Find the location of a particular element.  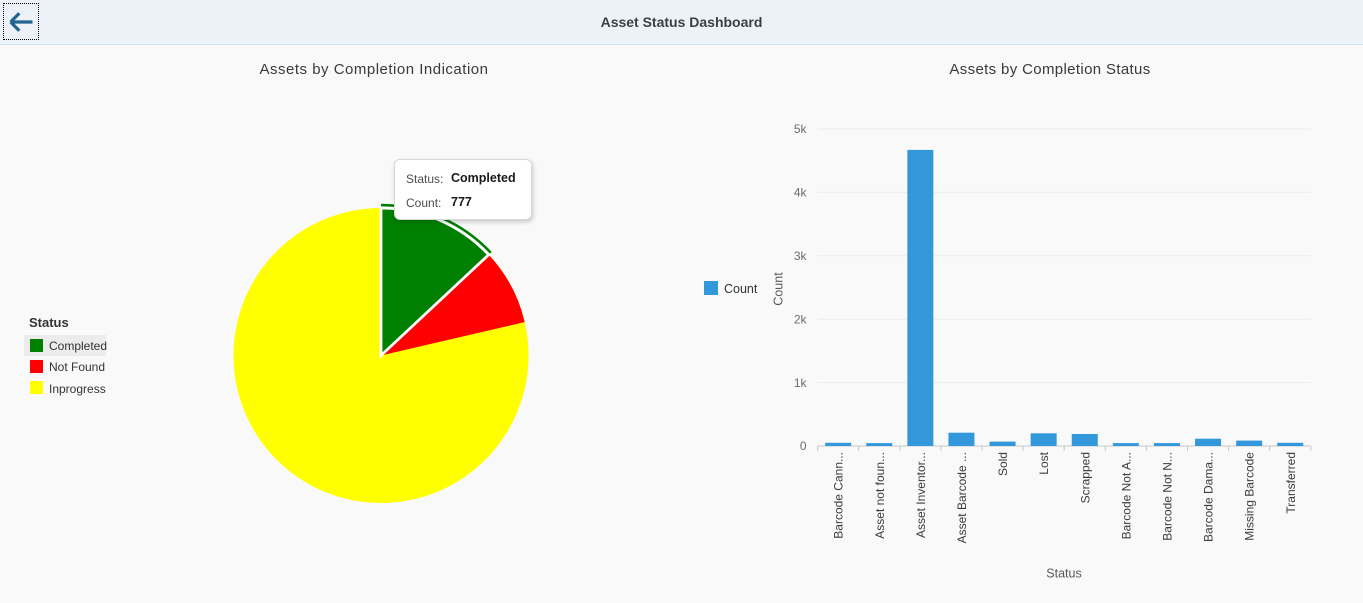

svg-text: Lost is located at coordinates (1044, 462).